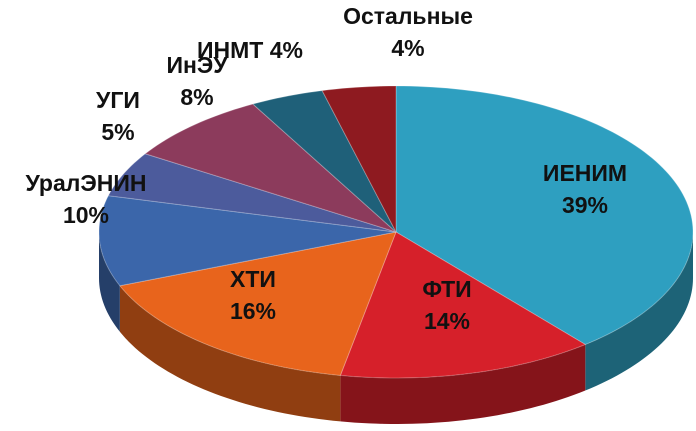 The height and width of the screenshot is (431, 696). What do you see at coordinates (117, 132) in the screenshot?
I see `slice-label-value: 5%` at bounding box center [117, 132].